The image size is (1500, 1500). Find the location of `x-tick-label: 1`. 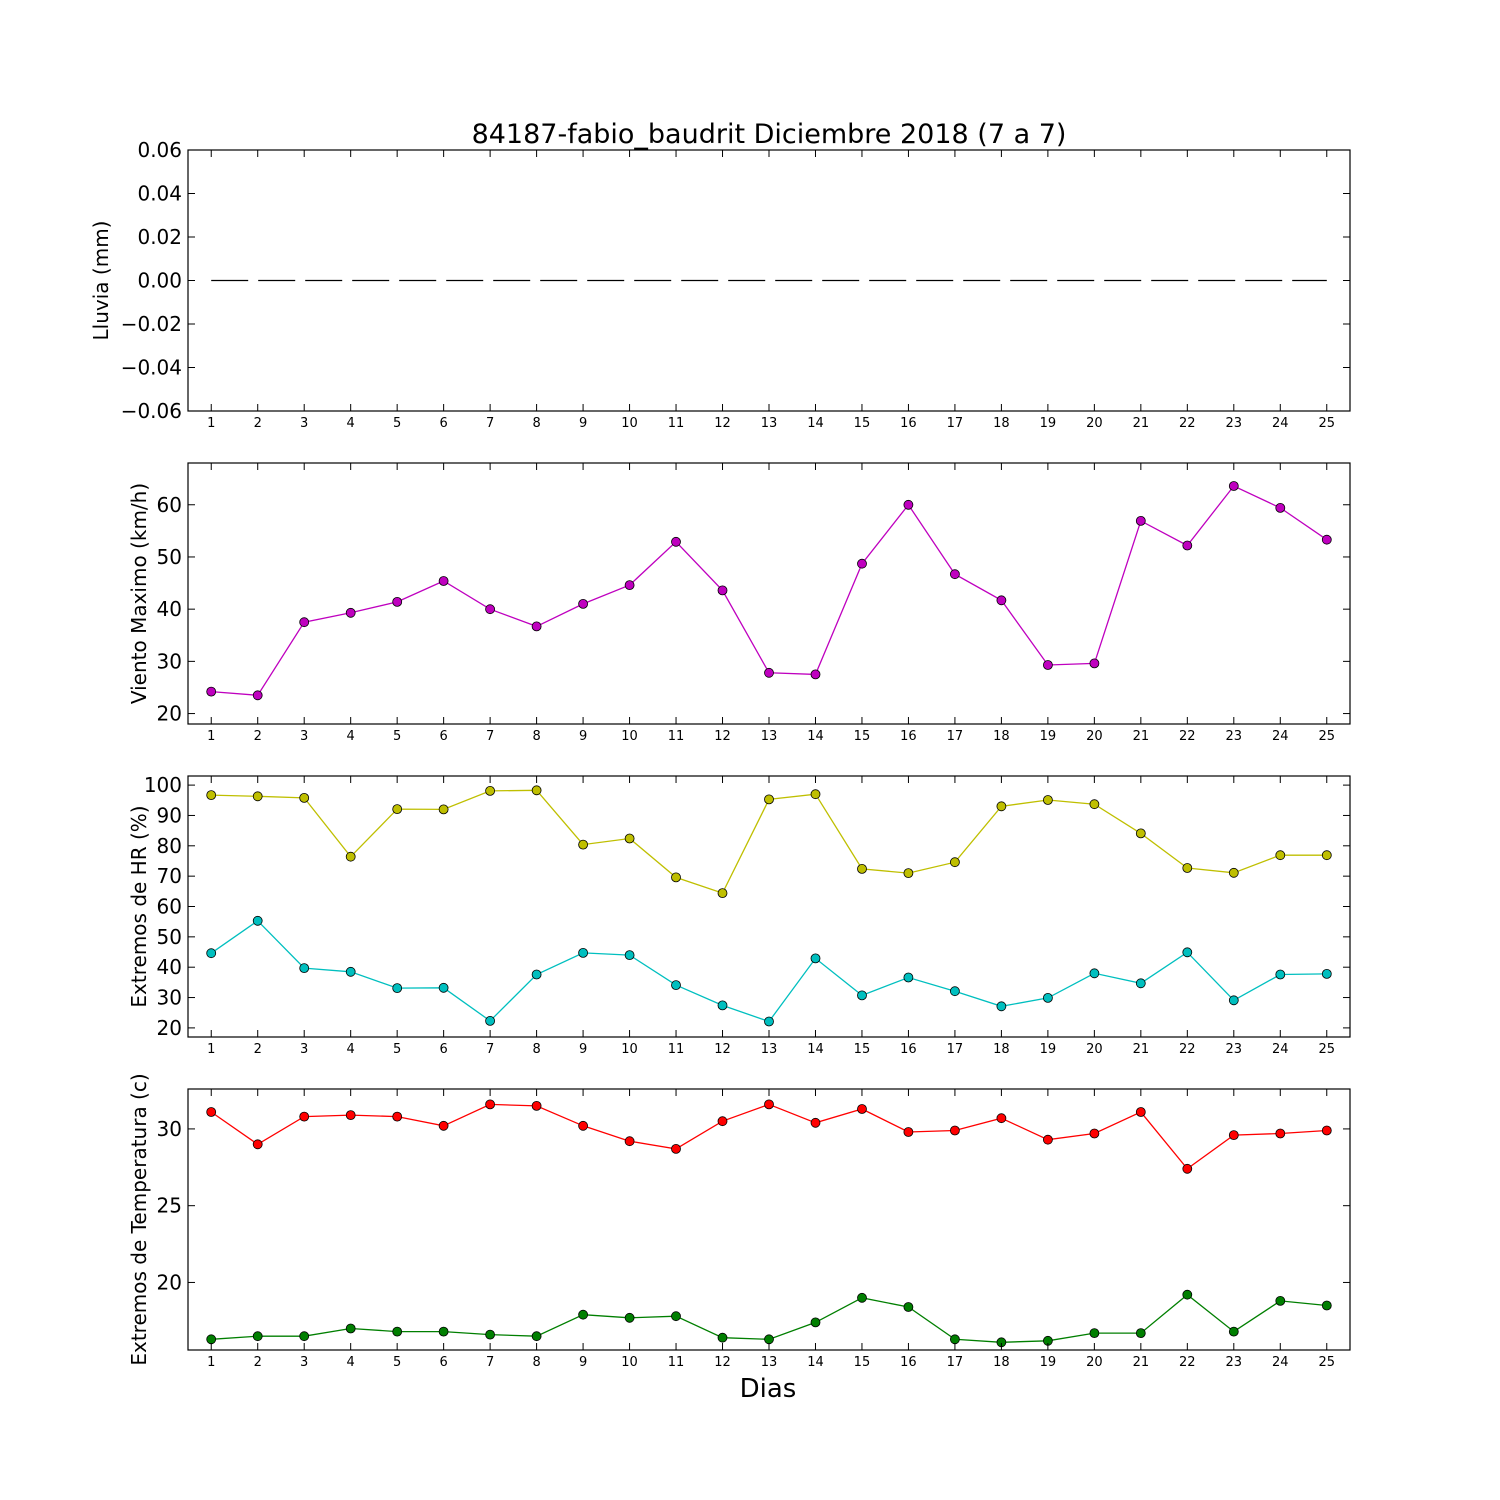

x-tick-label: 1 is located at coordinates (211, 423).